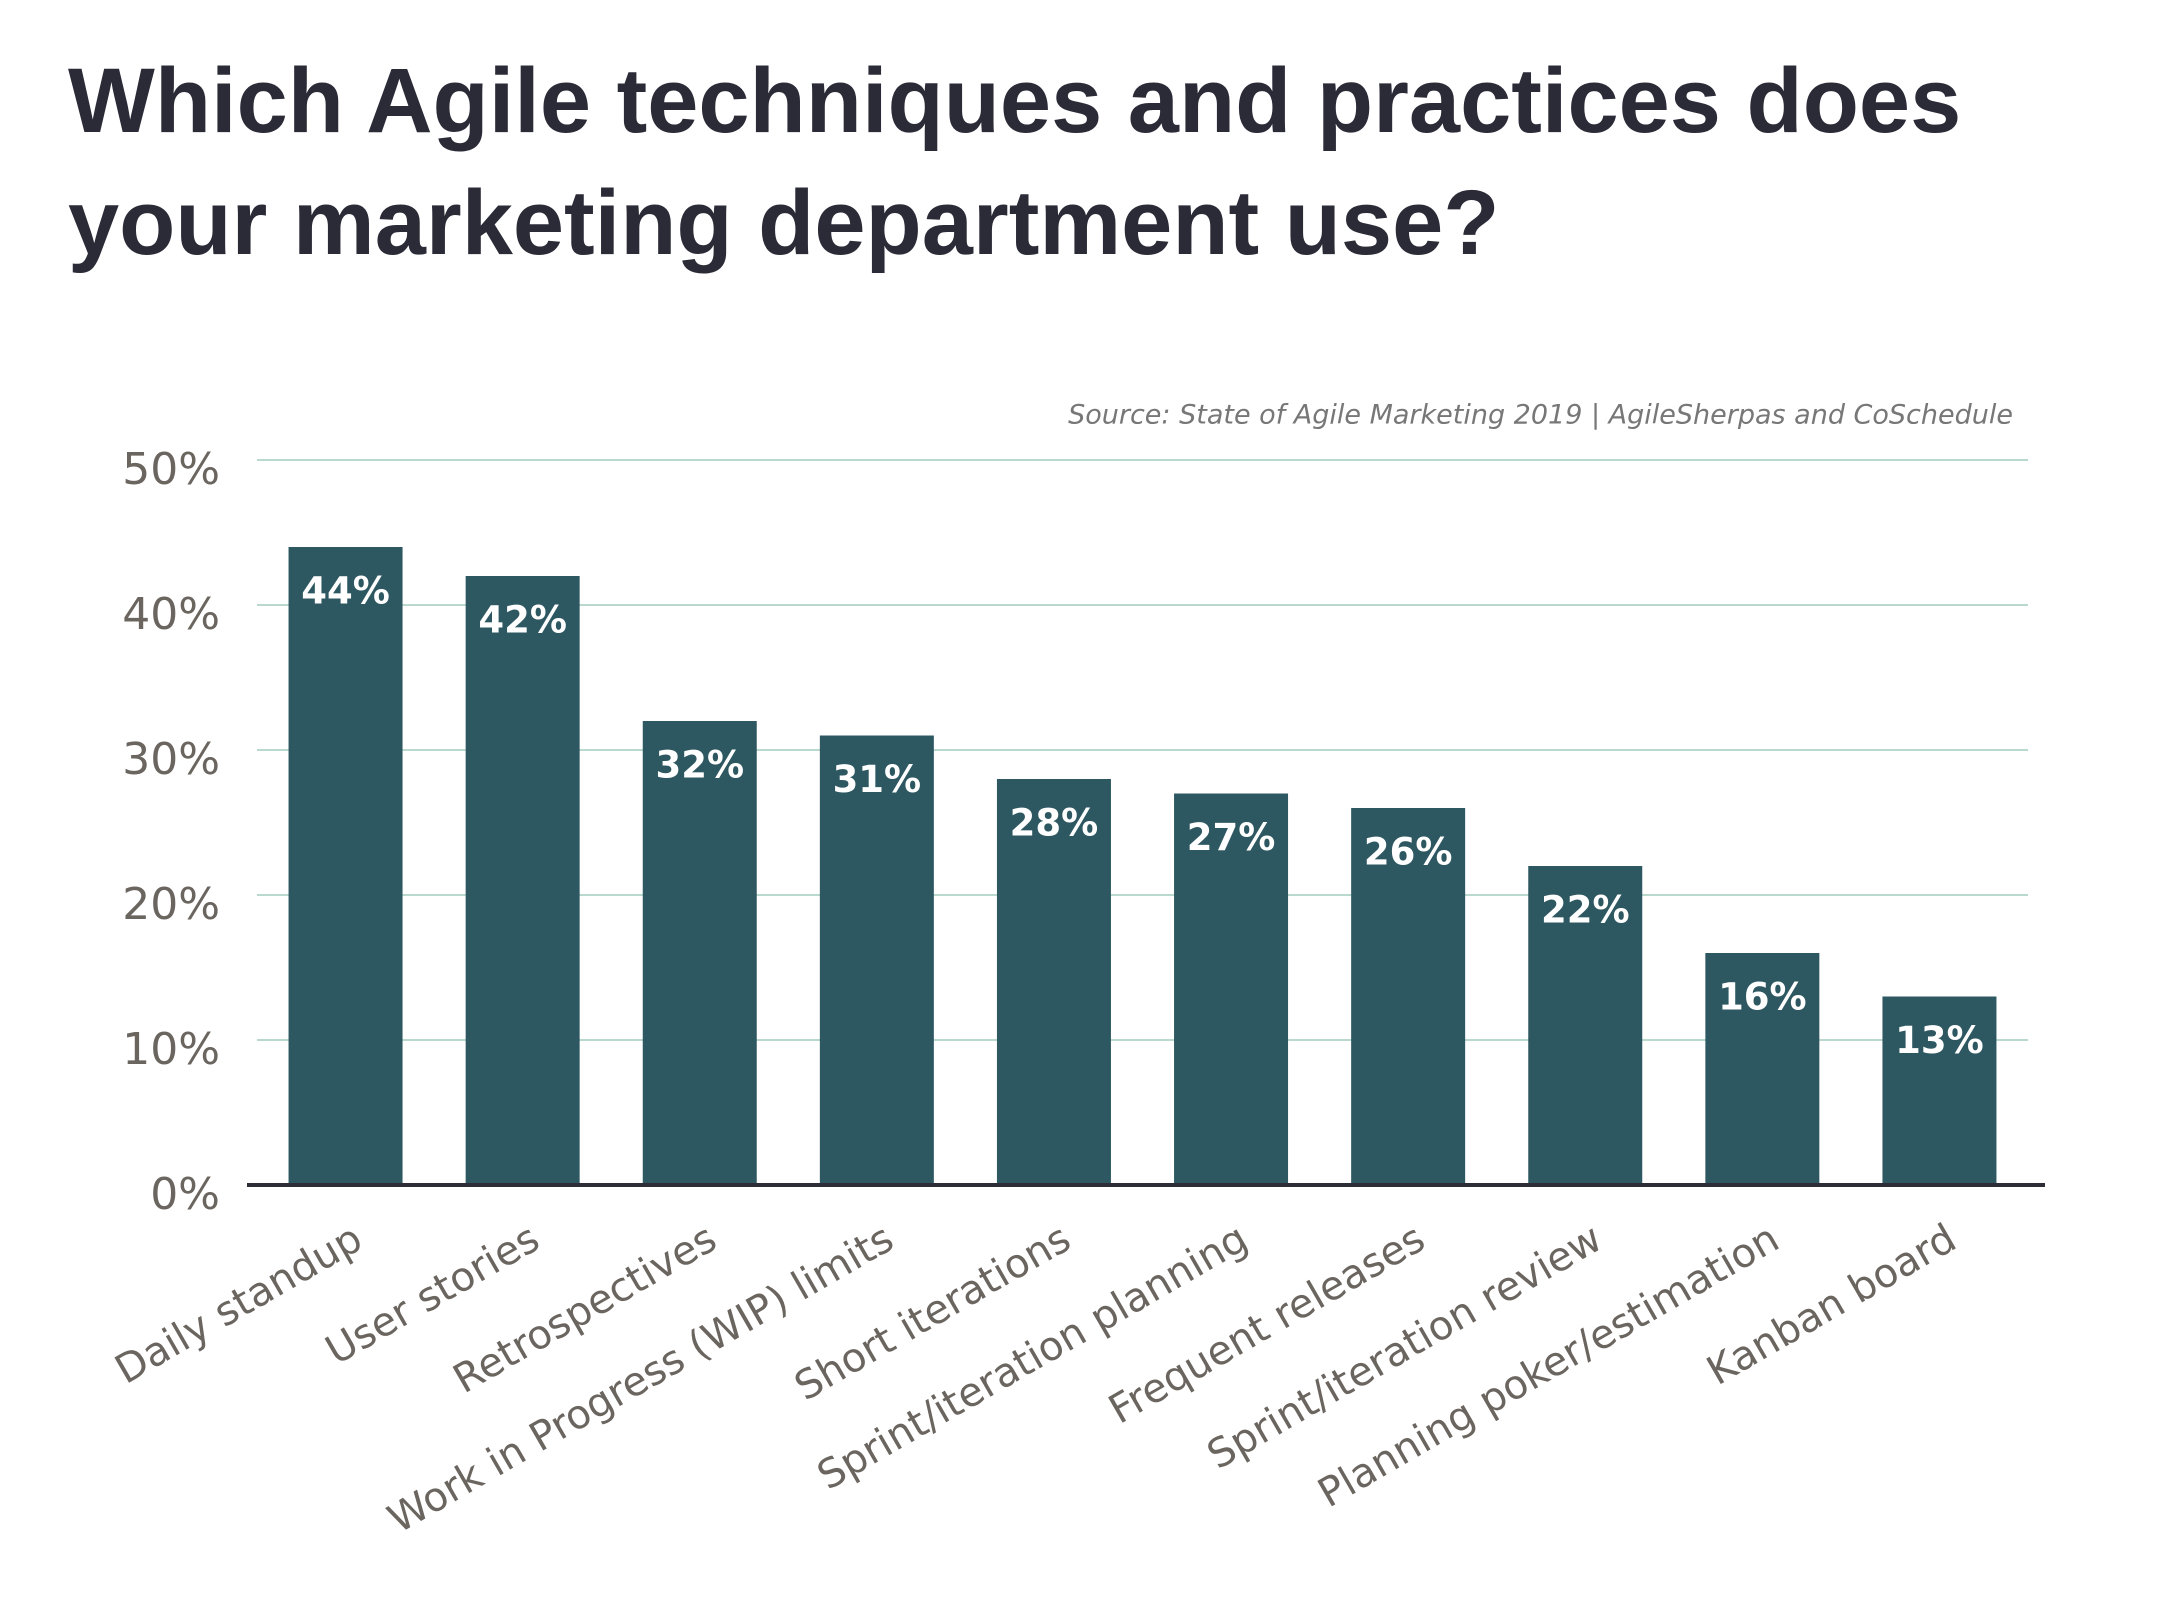 The width and height of the screenshot is (2170, 1622). What do you see at coordinates (1054, 823) in the screenshot?
I see `value-label: 28%` at bounding box center [1054, 823].